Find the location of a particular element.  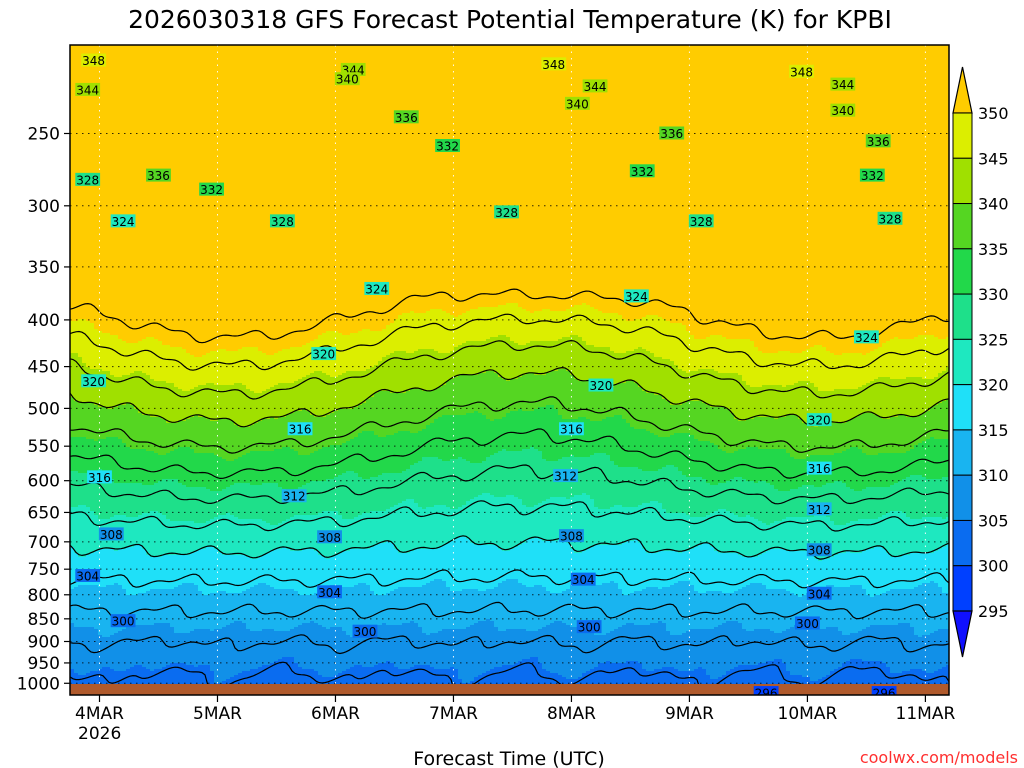

y-tick-label: 500 is located at coordinates (44, 409).